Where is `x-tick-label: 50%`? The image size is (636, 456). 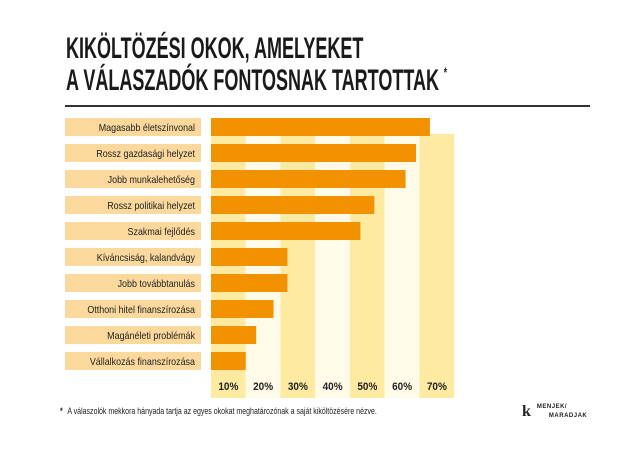
x-tick-label: 50% is located at coordinates (367, 387).